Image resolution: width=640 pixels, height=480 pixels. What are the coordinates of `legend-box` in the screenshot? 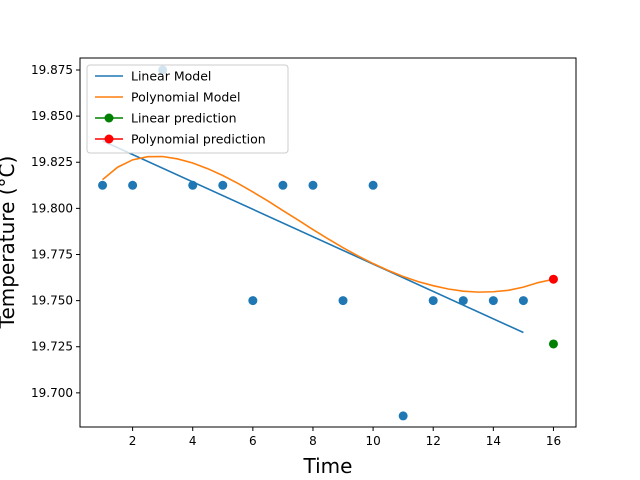 It's located at (187, 109).